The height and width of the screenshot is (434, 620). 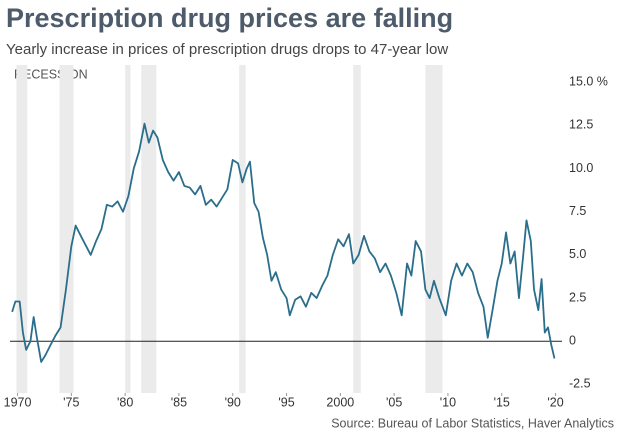 What do you see at coordinates (577, 297) in the screenshot?
I see `y-tick-label: 2.5` at bounding box center [577, 297].